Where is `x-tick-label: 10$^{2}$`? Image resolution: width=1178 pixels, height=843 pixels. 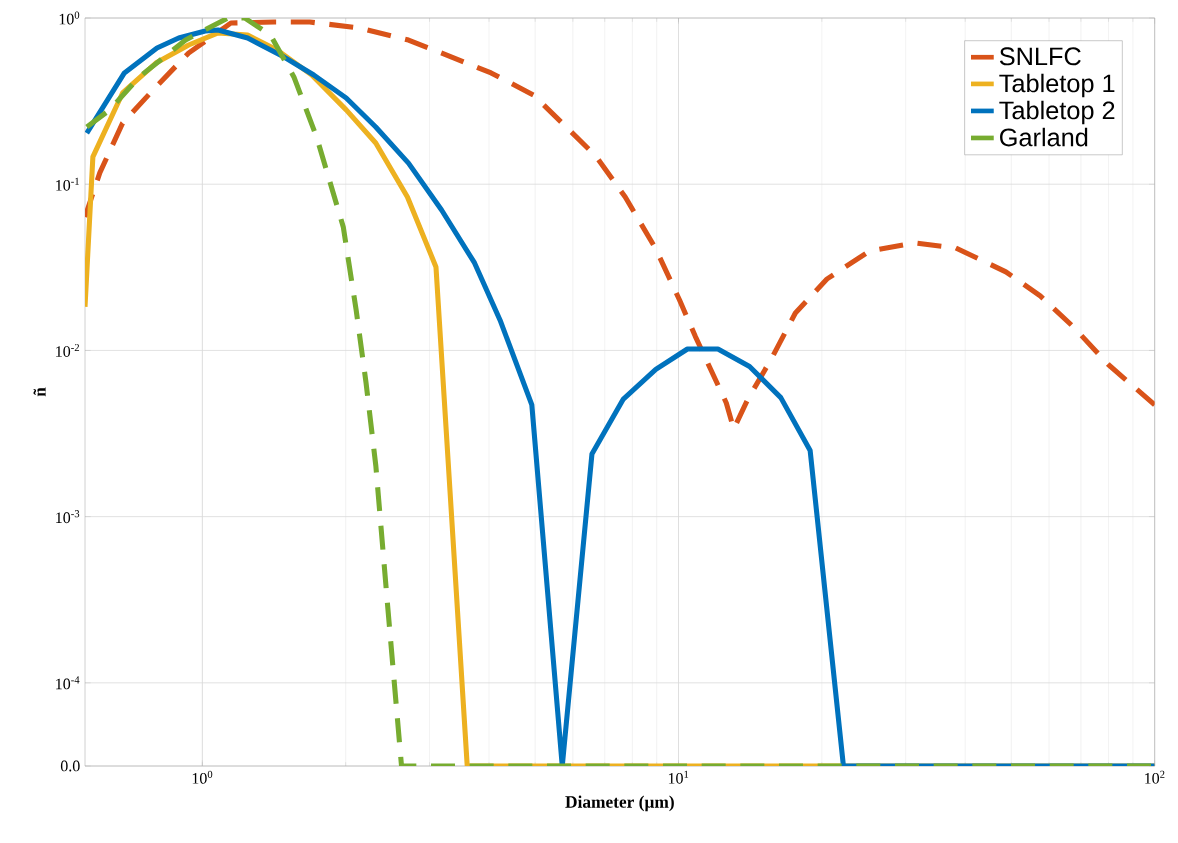 x-tick-label: 10$^{2}$ is located at coordinates (1155, 777).